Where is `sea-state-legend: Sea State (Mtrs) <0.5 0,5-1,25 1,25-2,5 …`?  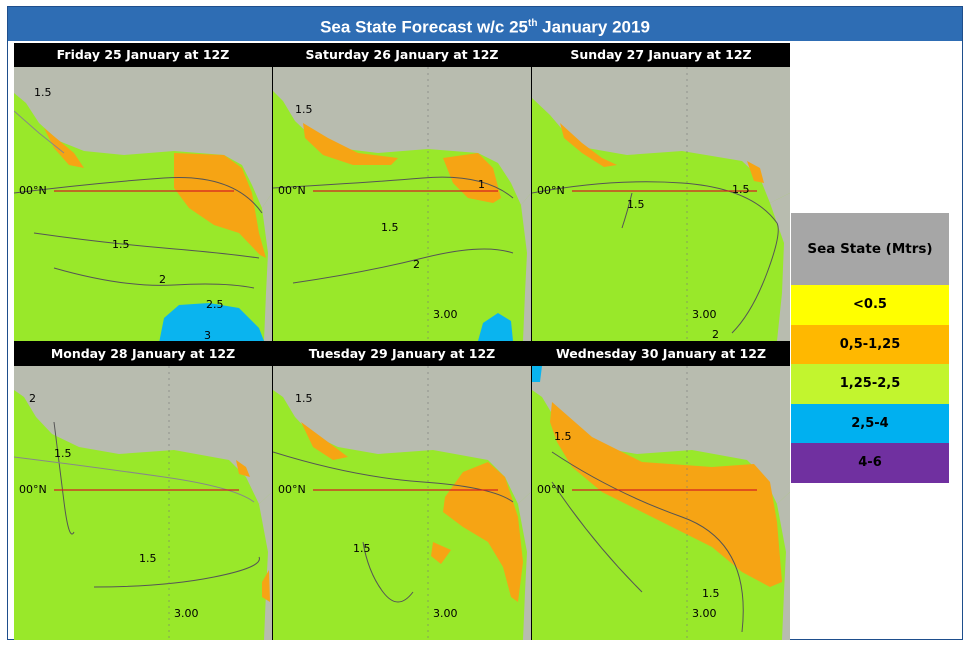 sea-state-legend: Sea State (Mtrs) <0.5 0,5-1,25 1,25-2,5 … is located at coordinates (870, 348).